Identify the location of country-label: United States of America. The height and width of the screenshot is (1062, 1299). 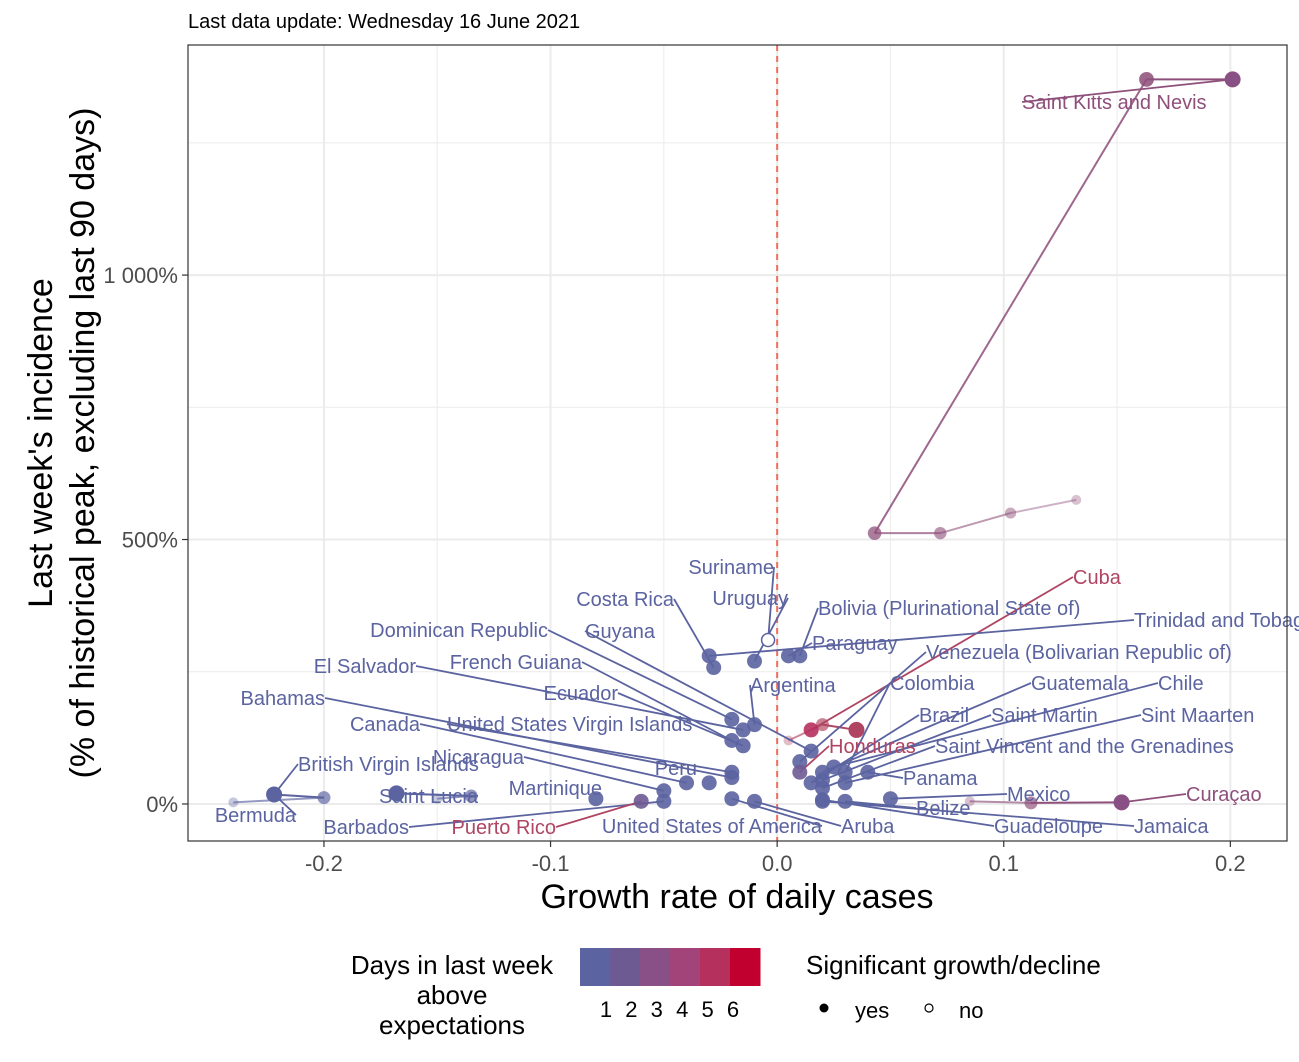
(712, 827).